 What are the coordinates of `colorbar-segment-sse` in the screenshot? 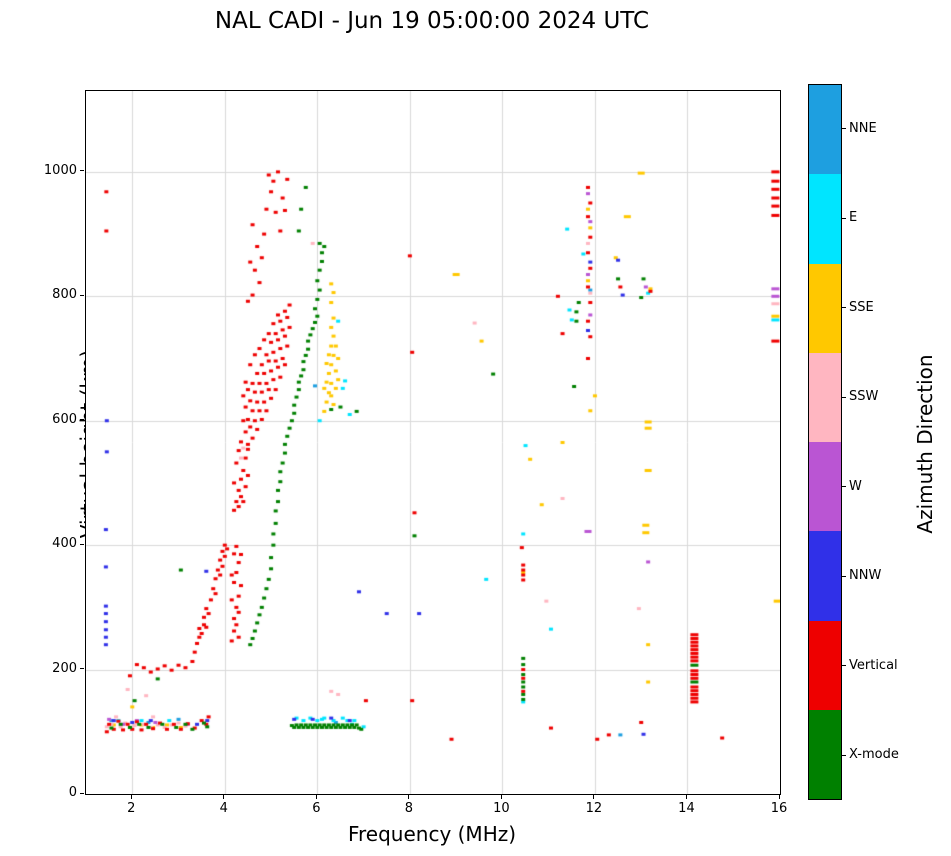 It's located at (825, 308).